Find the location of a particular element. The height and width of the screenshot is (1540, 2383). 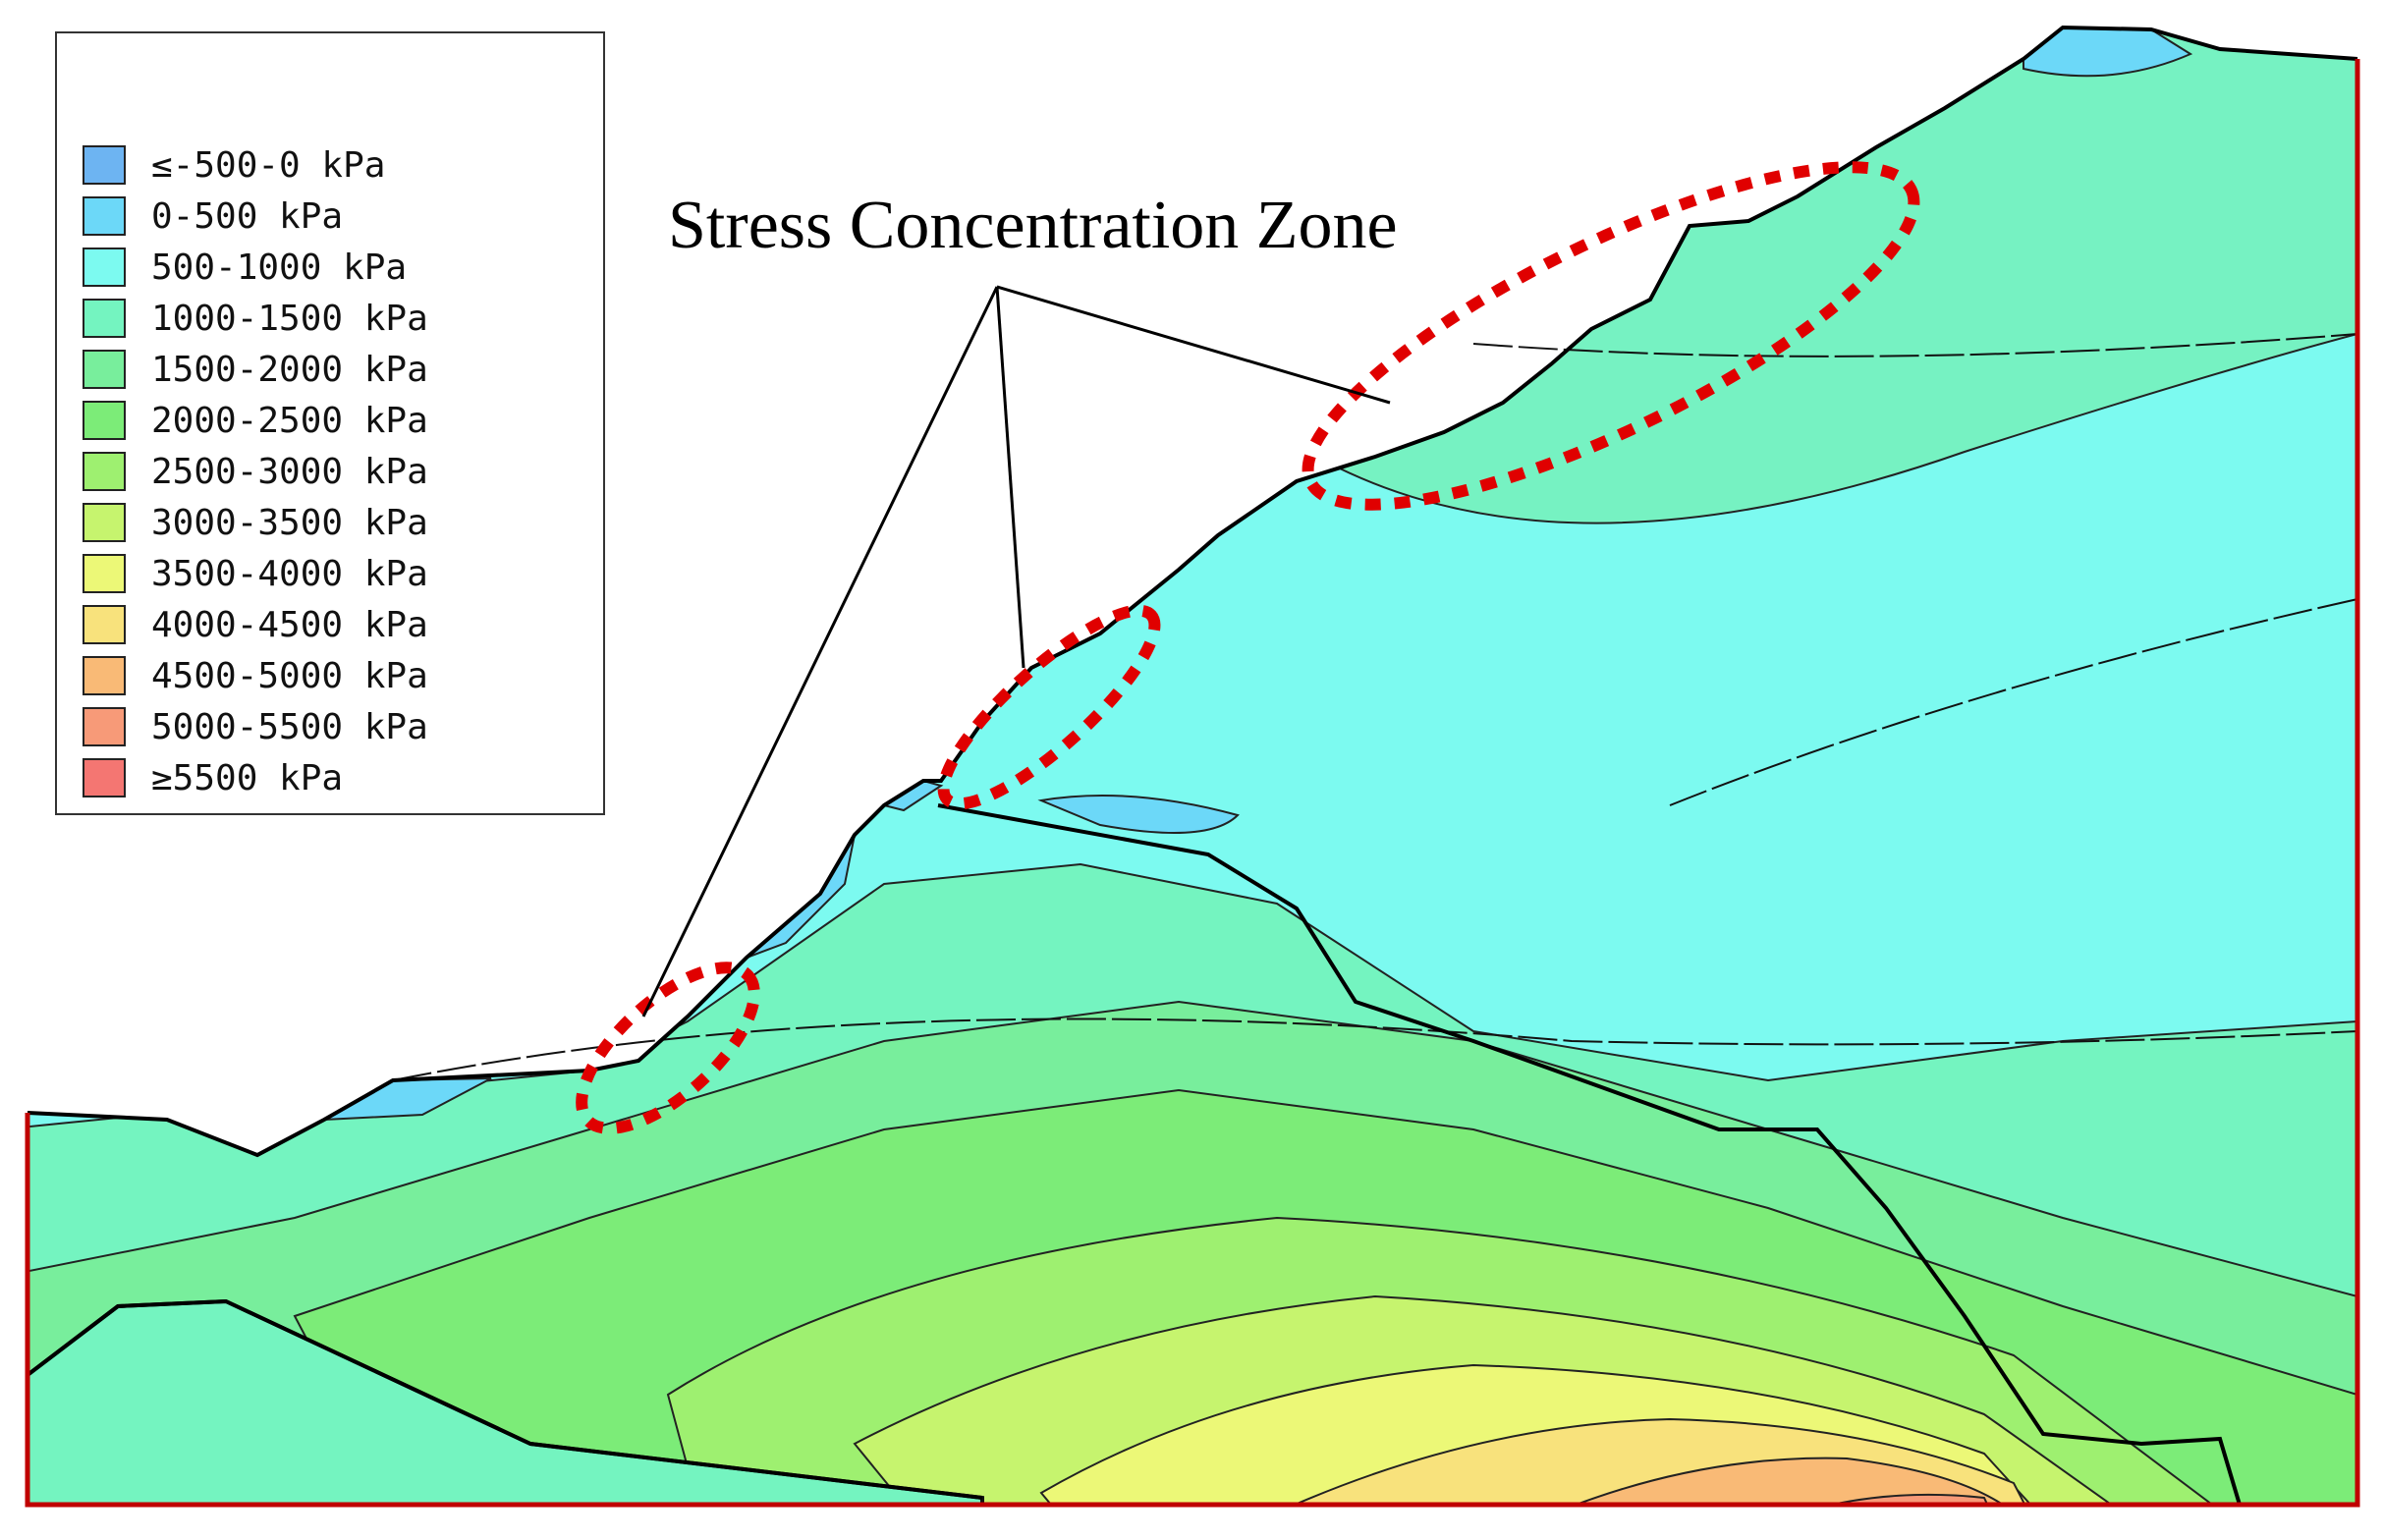

legend-label: 5000-5500 kPa is located at coordinates (289, 726).